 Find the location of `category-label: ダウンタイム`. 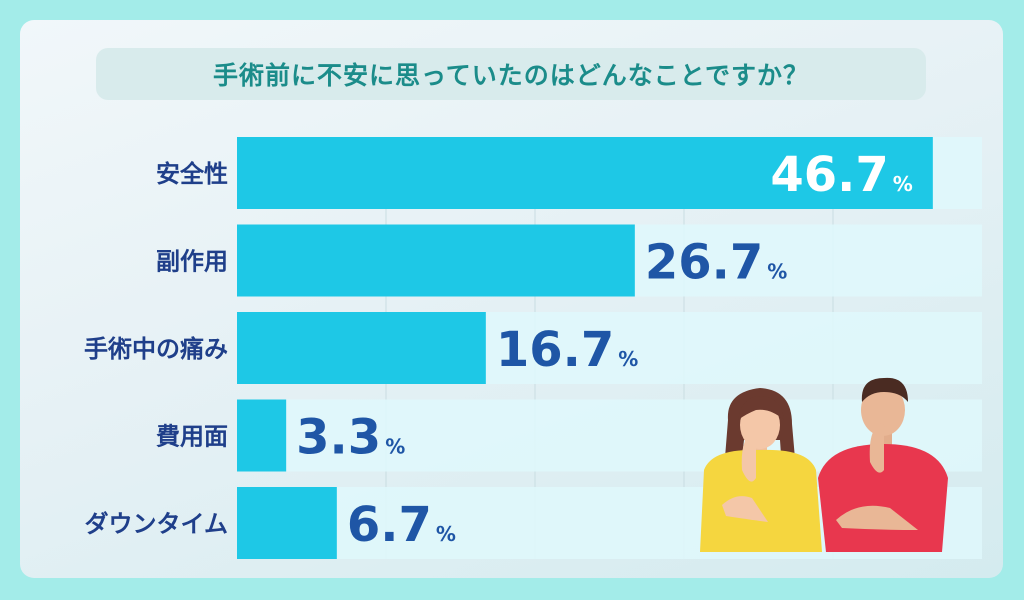

category-label: ダウンタイム is located at coordinates (156, 524).